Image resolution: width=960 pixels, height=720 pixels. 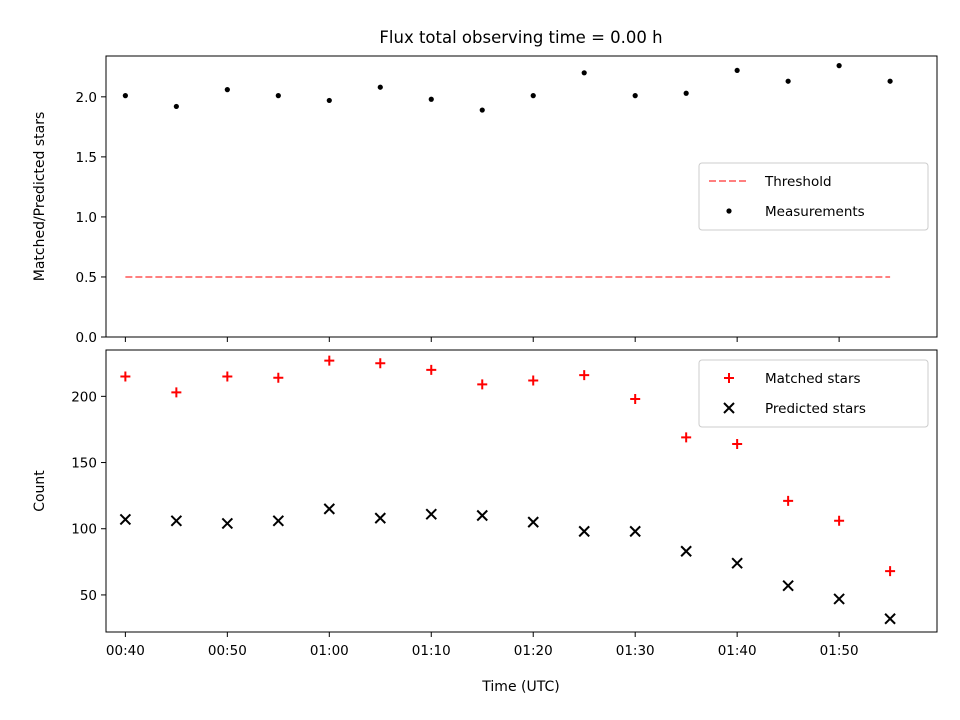 I want to click on x-tick-label: 01:40, so click(x=737, y=651).